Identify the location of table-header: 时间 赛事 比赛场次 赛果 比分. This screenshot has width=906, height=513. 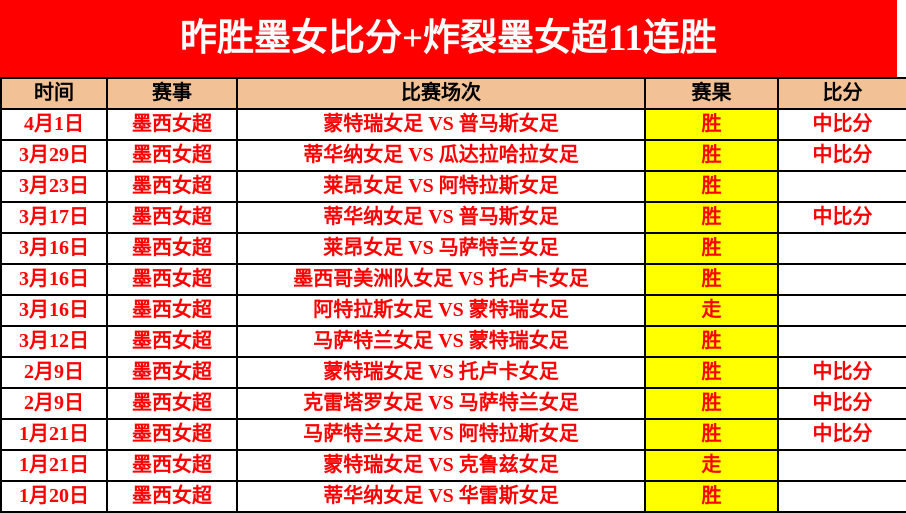
(453, 93).